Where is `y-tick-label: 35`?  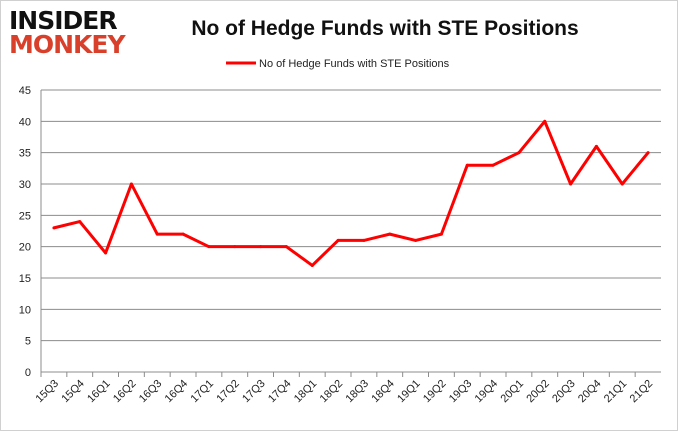 y-tick-label: 35 is located at coordinates (25, 154).